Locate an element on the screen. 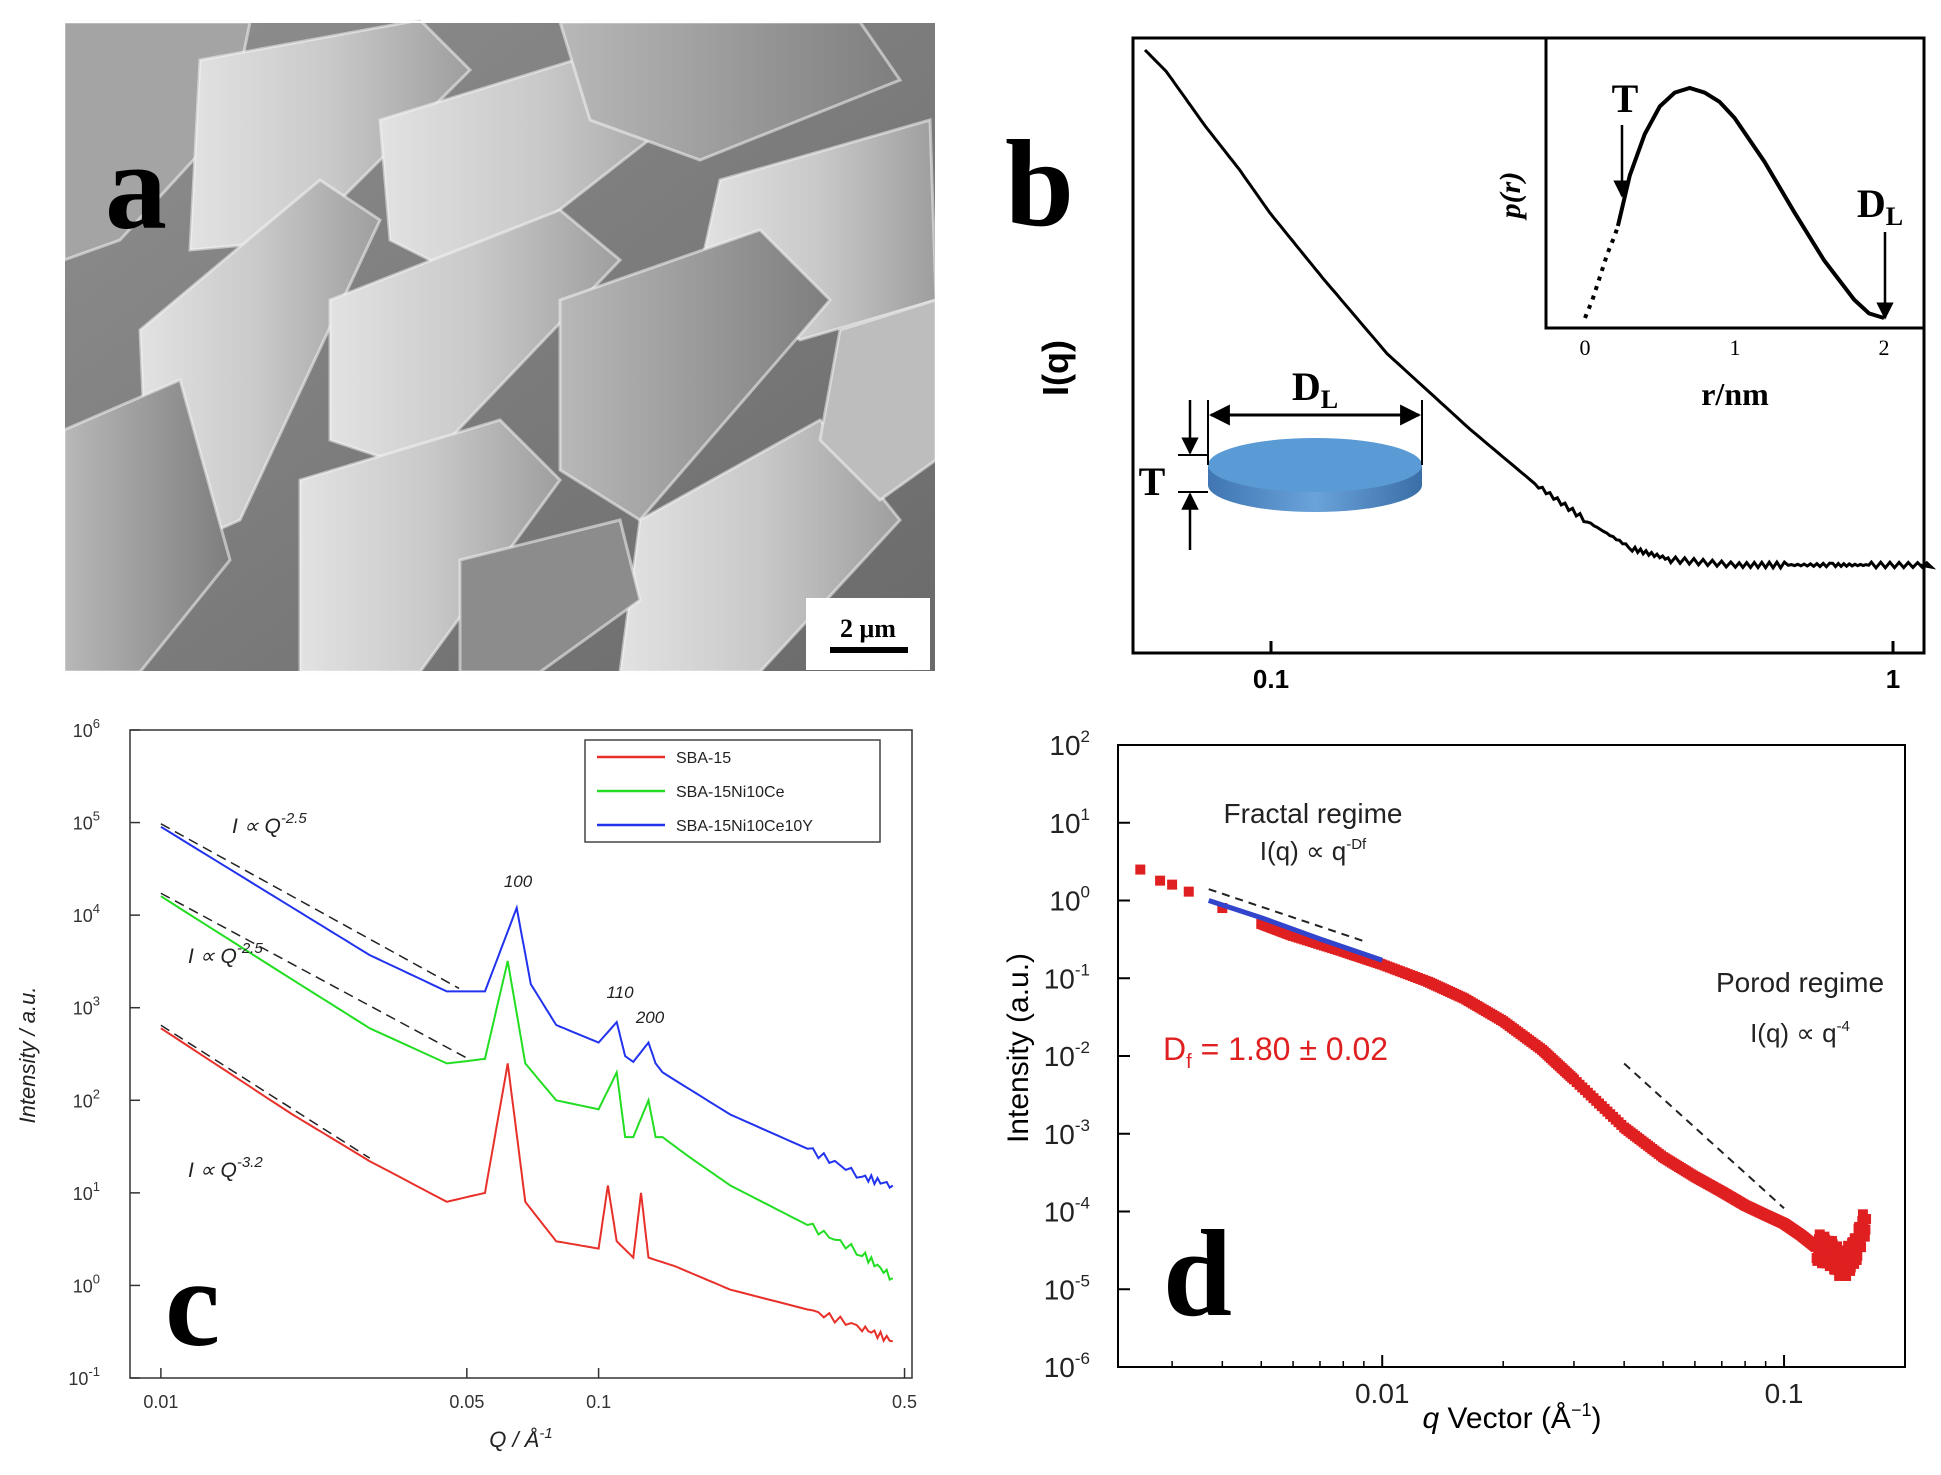 This screenshot has height=1475, width=1941. scale-bar-box is located at coordinates (868, 634).